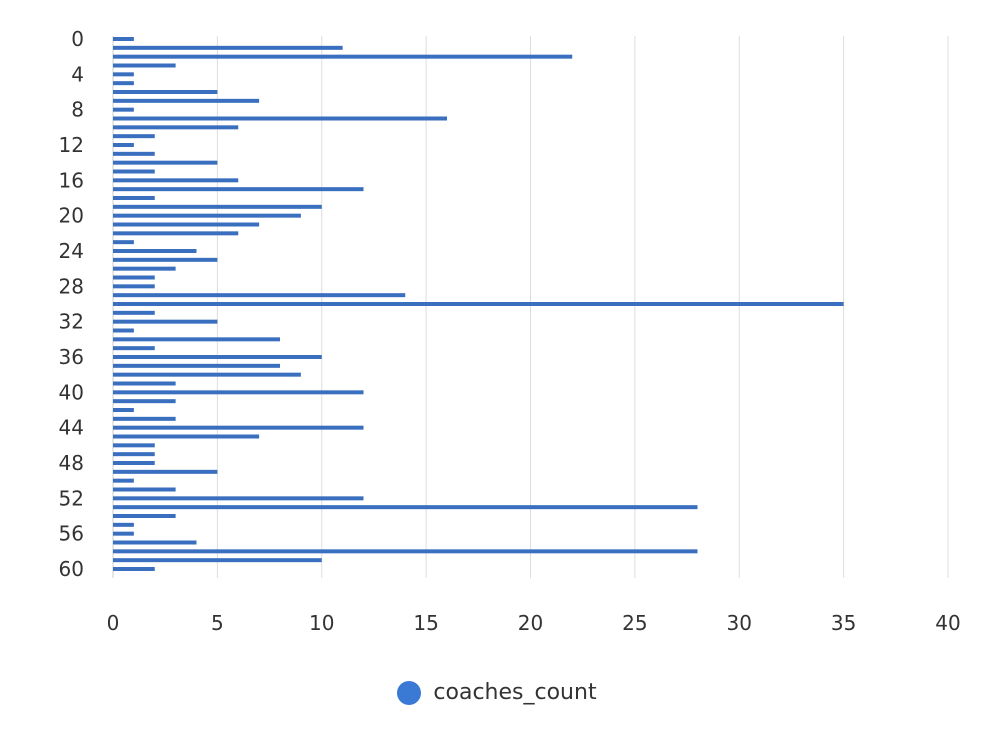  I want to click on y-tick-label: 24, so click(71, 251).